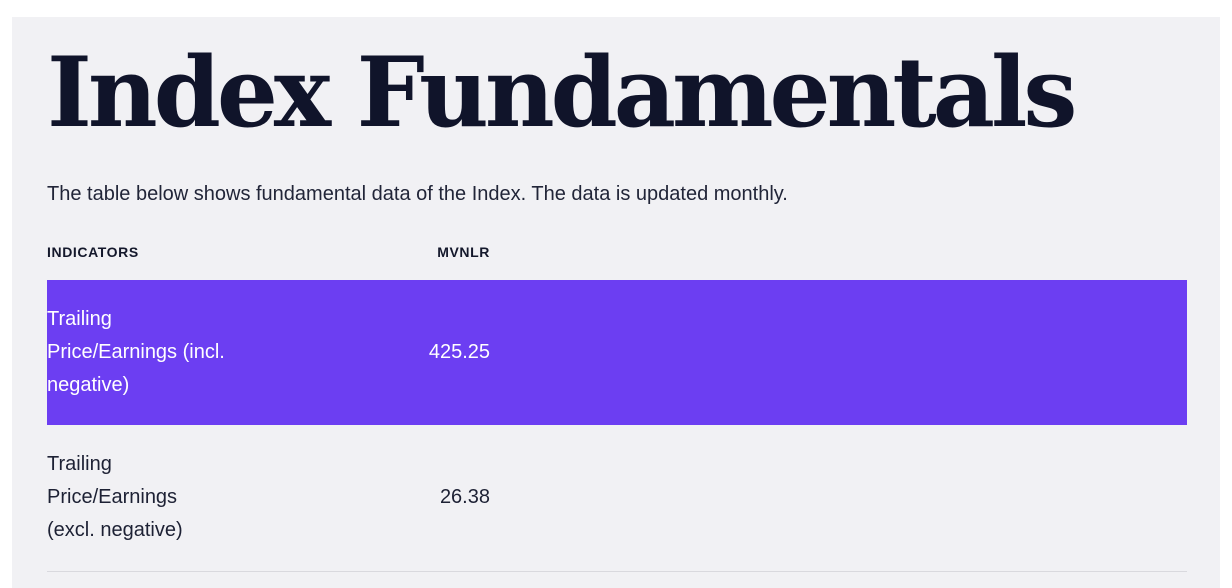  What do you see at coordinates (136, 352) in the screenshot?
I see `indicator-cell: Trailing Price/Earnings (incl. negative)` at bounding box center [136, 352].